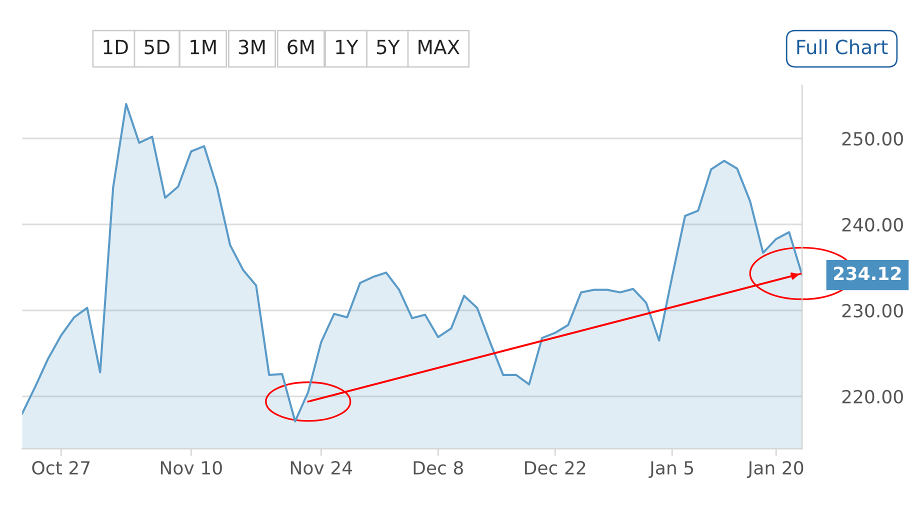 The width and height of the screenshot is (923, 513). What do you see at coordinates (116, 47) in the screenshot?
I see `text: 1D` at bounding box center [116, 47].